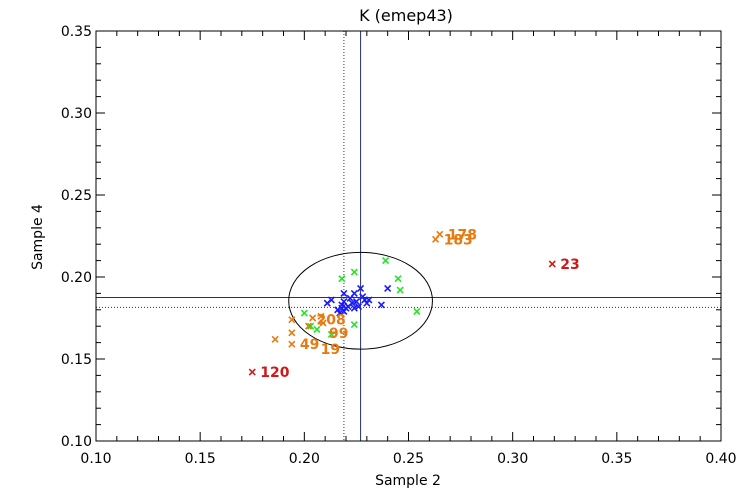  What do you see at coordinates (406, 15) in the screenshot?
I see `chart-title: K (emep43)` at bounding box center [406, 15].